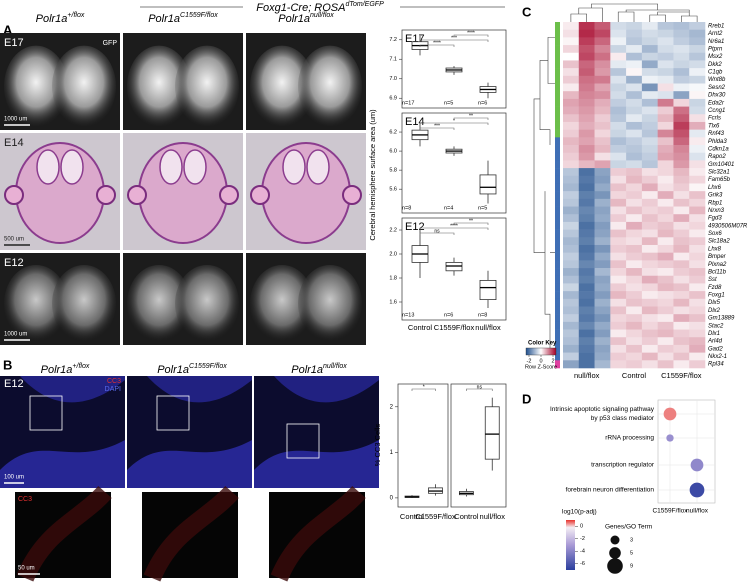 The image size is (747, 582). I want to click on y-tick-label: 2.0, so click(393, 254).